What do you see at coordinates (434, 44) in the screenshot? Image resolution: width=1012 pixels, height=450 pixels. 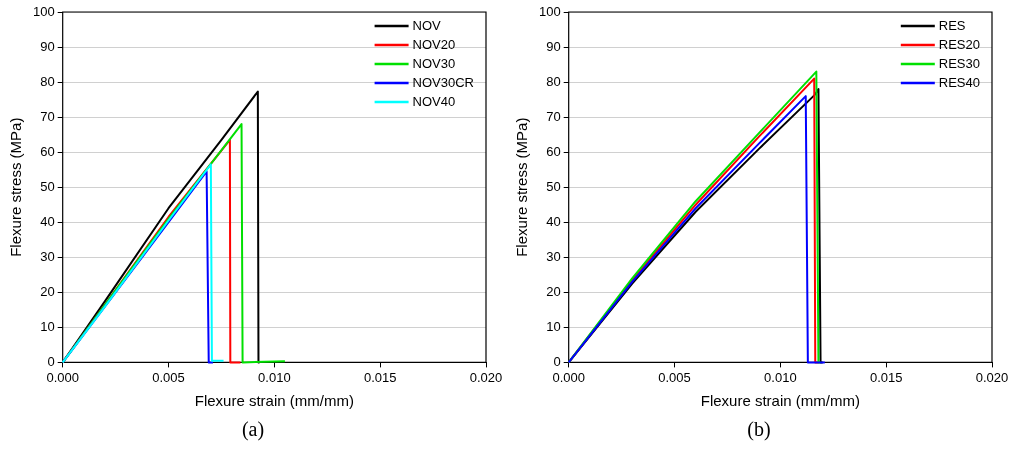 I see `legend-label: NOV20` at bounding box center [434, 44].